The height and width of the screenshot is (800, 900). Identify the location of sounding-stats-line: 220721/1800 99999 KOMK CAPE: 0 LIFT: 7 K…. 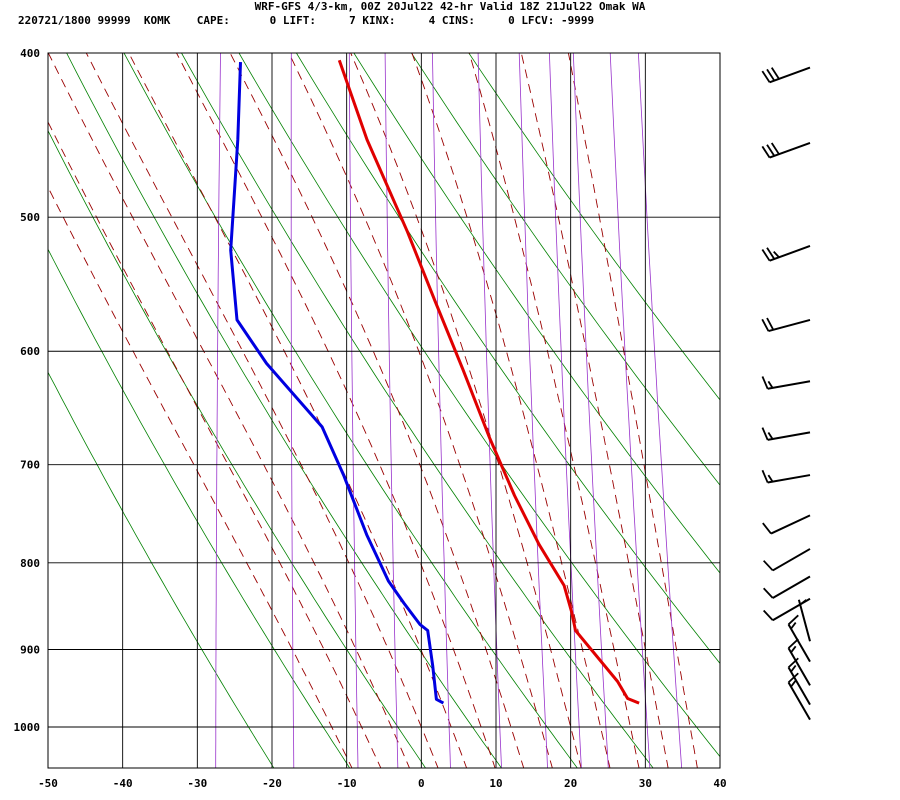
(306, 20).